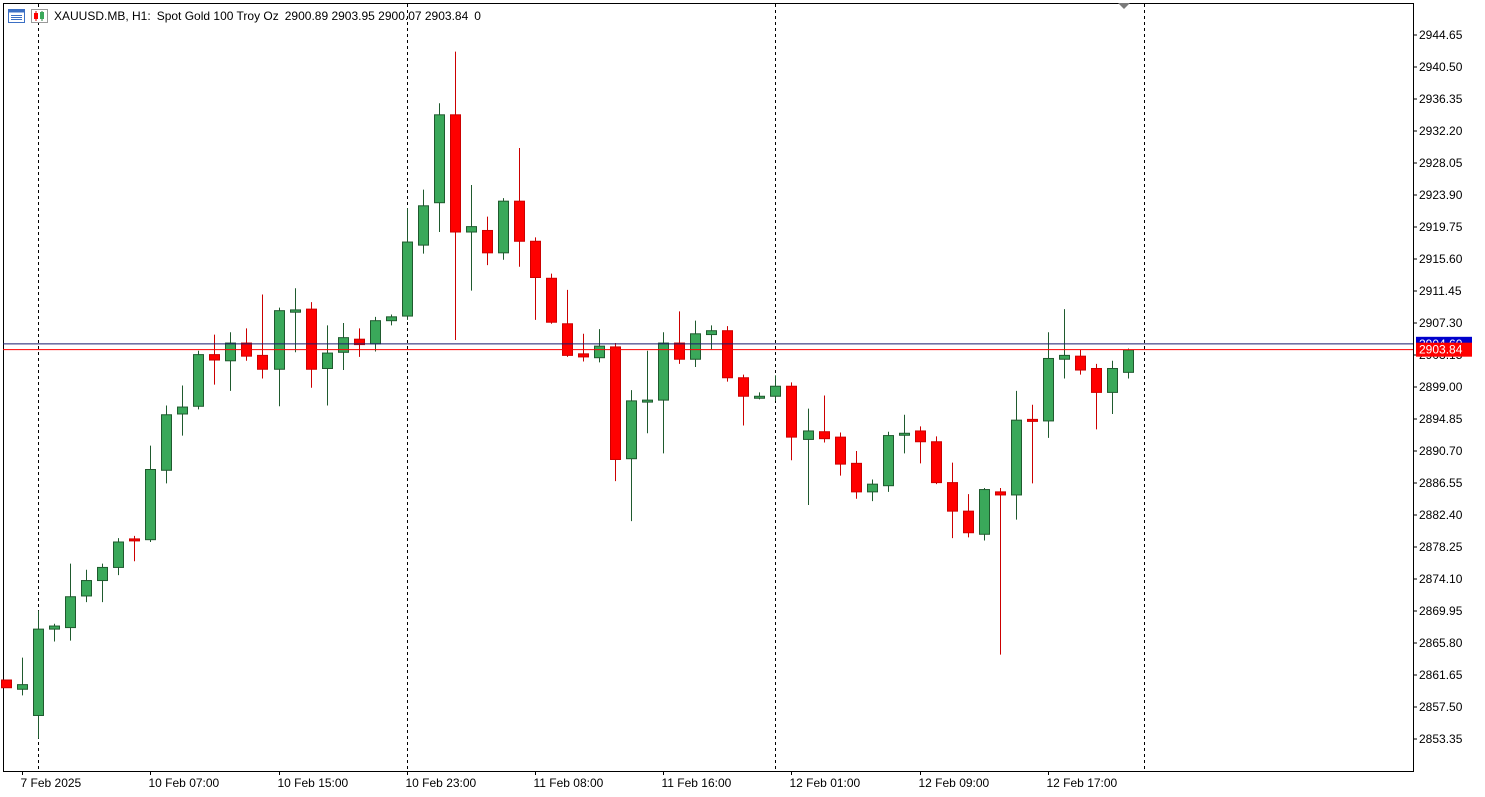  What do you see at coordinates (1441, 739) in the screenshot?
I see `y-axis-tick-label: 2853.35` at bounding box center [1441, 739].